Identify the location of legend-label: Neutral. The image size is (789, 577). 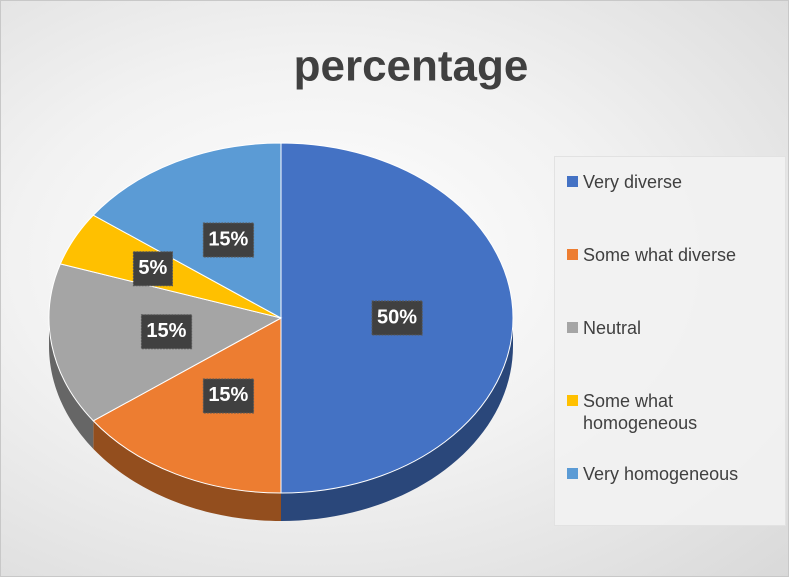
(612, 328).